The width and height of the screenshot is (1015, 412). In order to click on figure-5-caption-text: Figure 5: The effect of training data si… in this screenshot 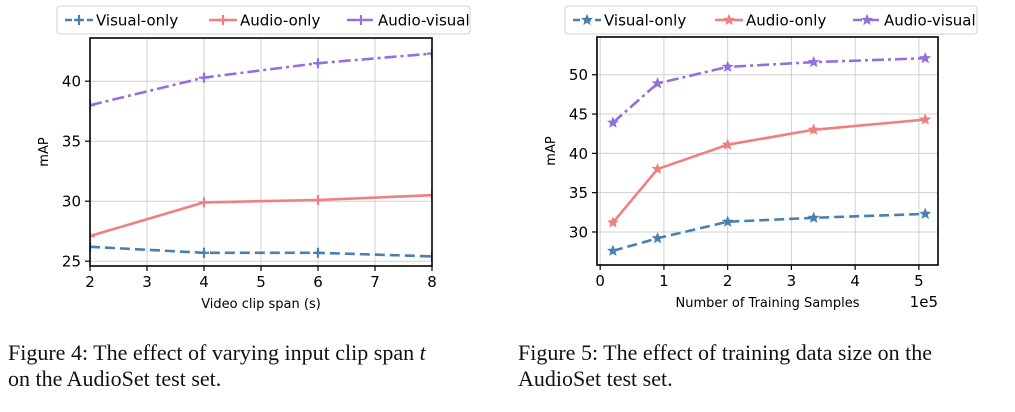, I will do `click(725, 365)`.